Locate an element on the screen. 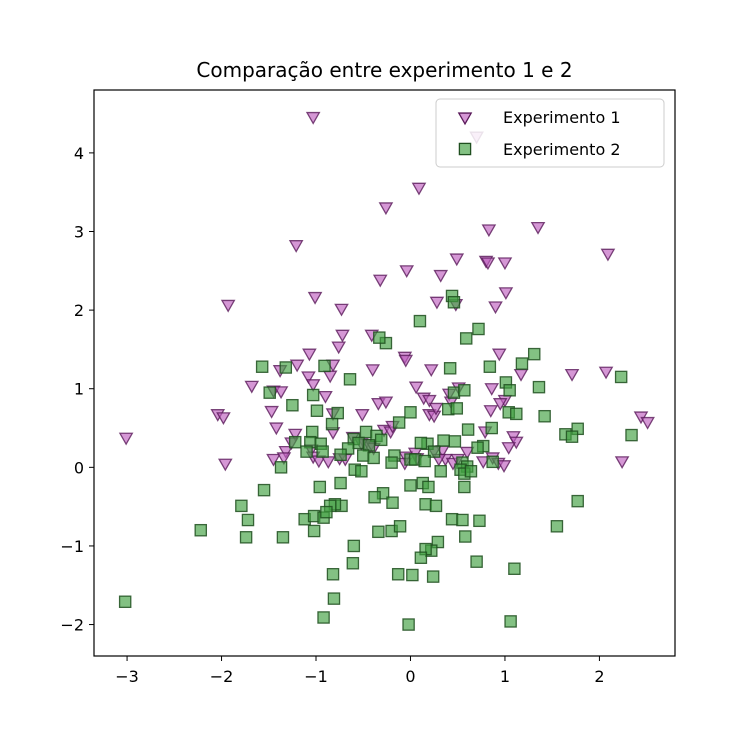 This screenshot has height=750, width=750. x-tick-label: −2 is located at coordinates (222, 676).